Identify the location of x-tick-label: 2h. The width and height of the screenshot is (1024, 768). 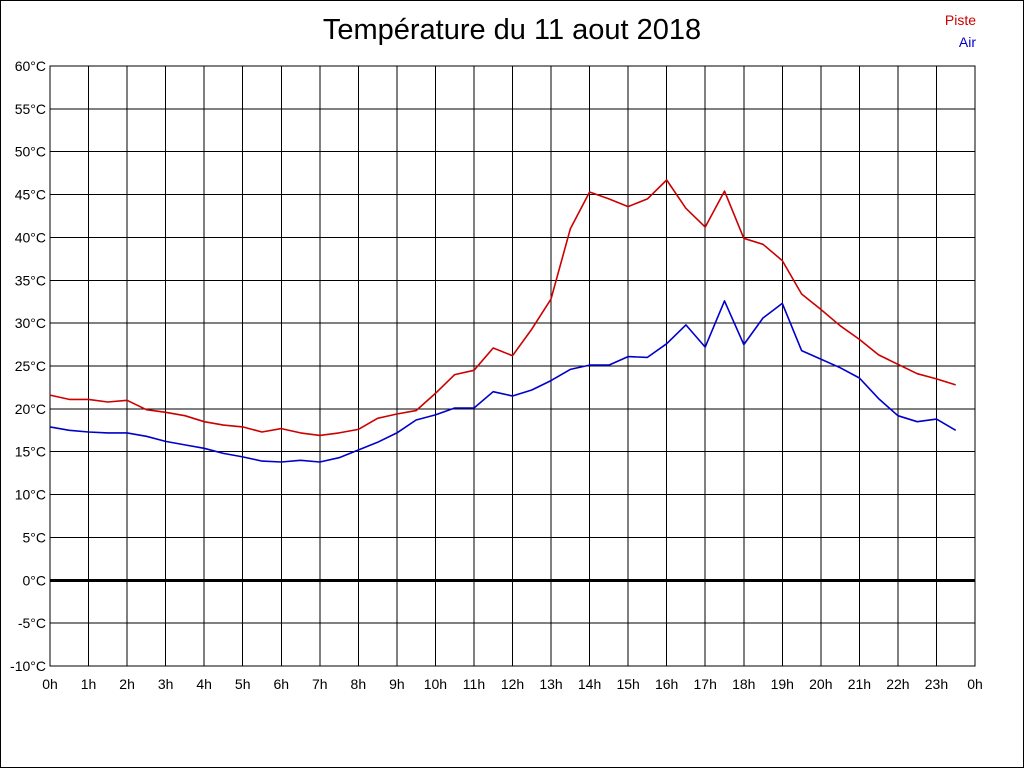
(127, 684).